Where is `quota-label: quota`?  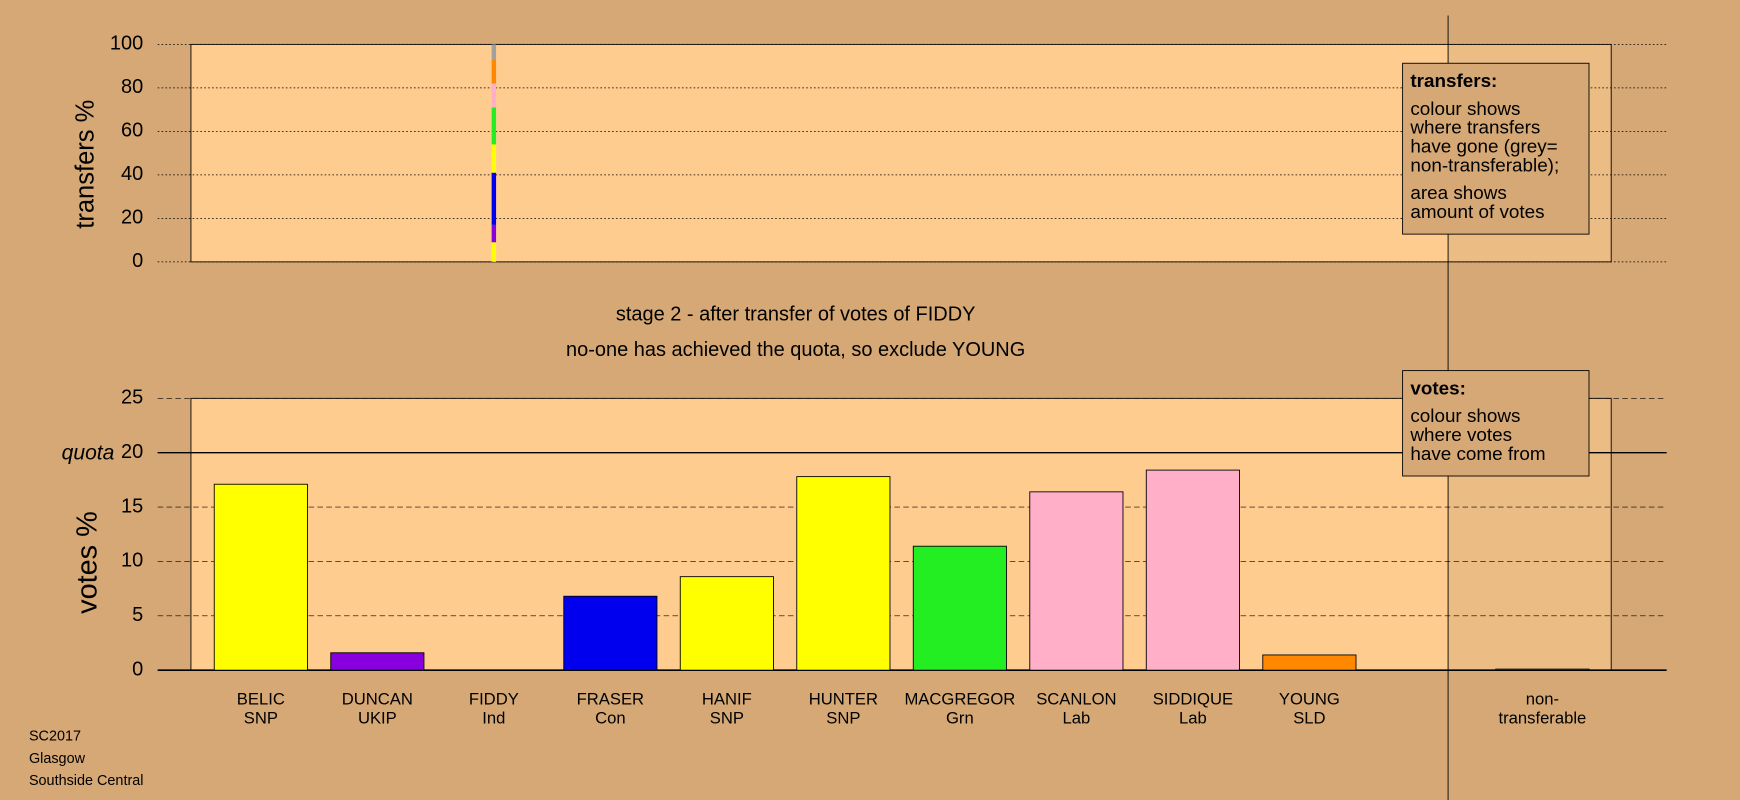
quota-label: quota is located at coordinates (88, 452).